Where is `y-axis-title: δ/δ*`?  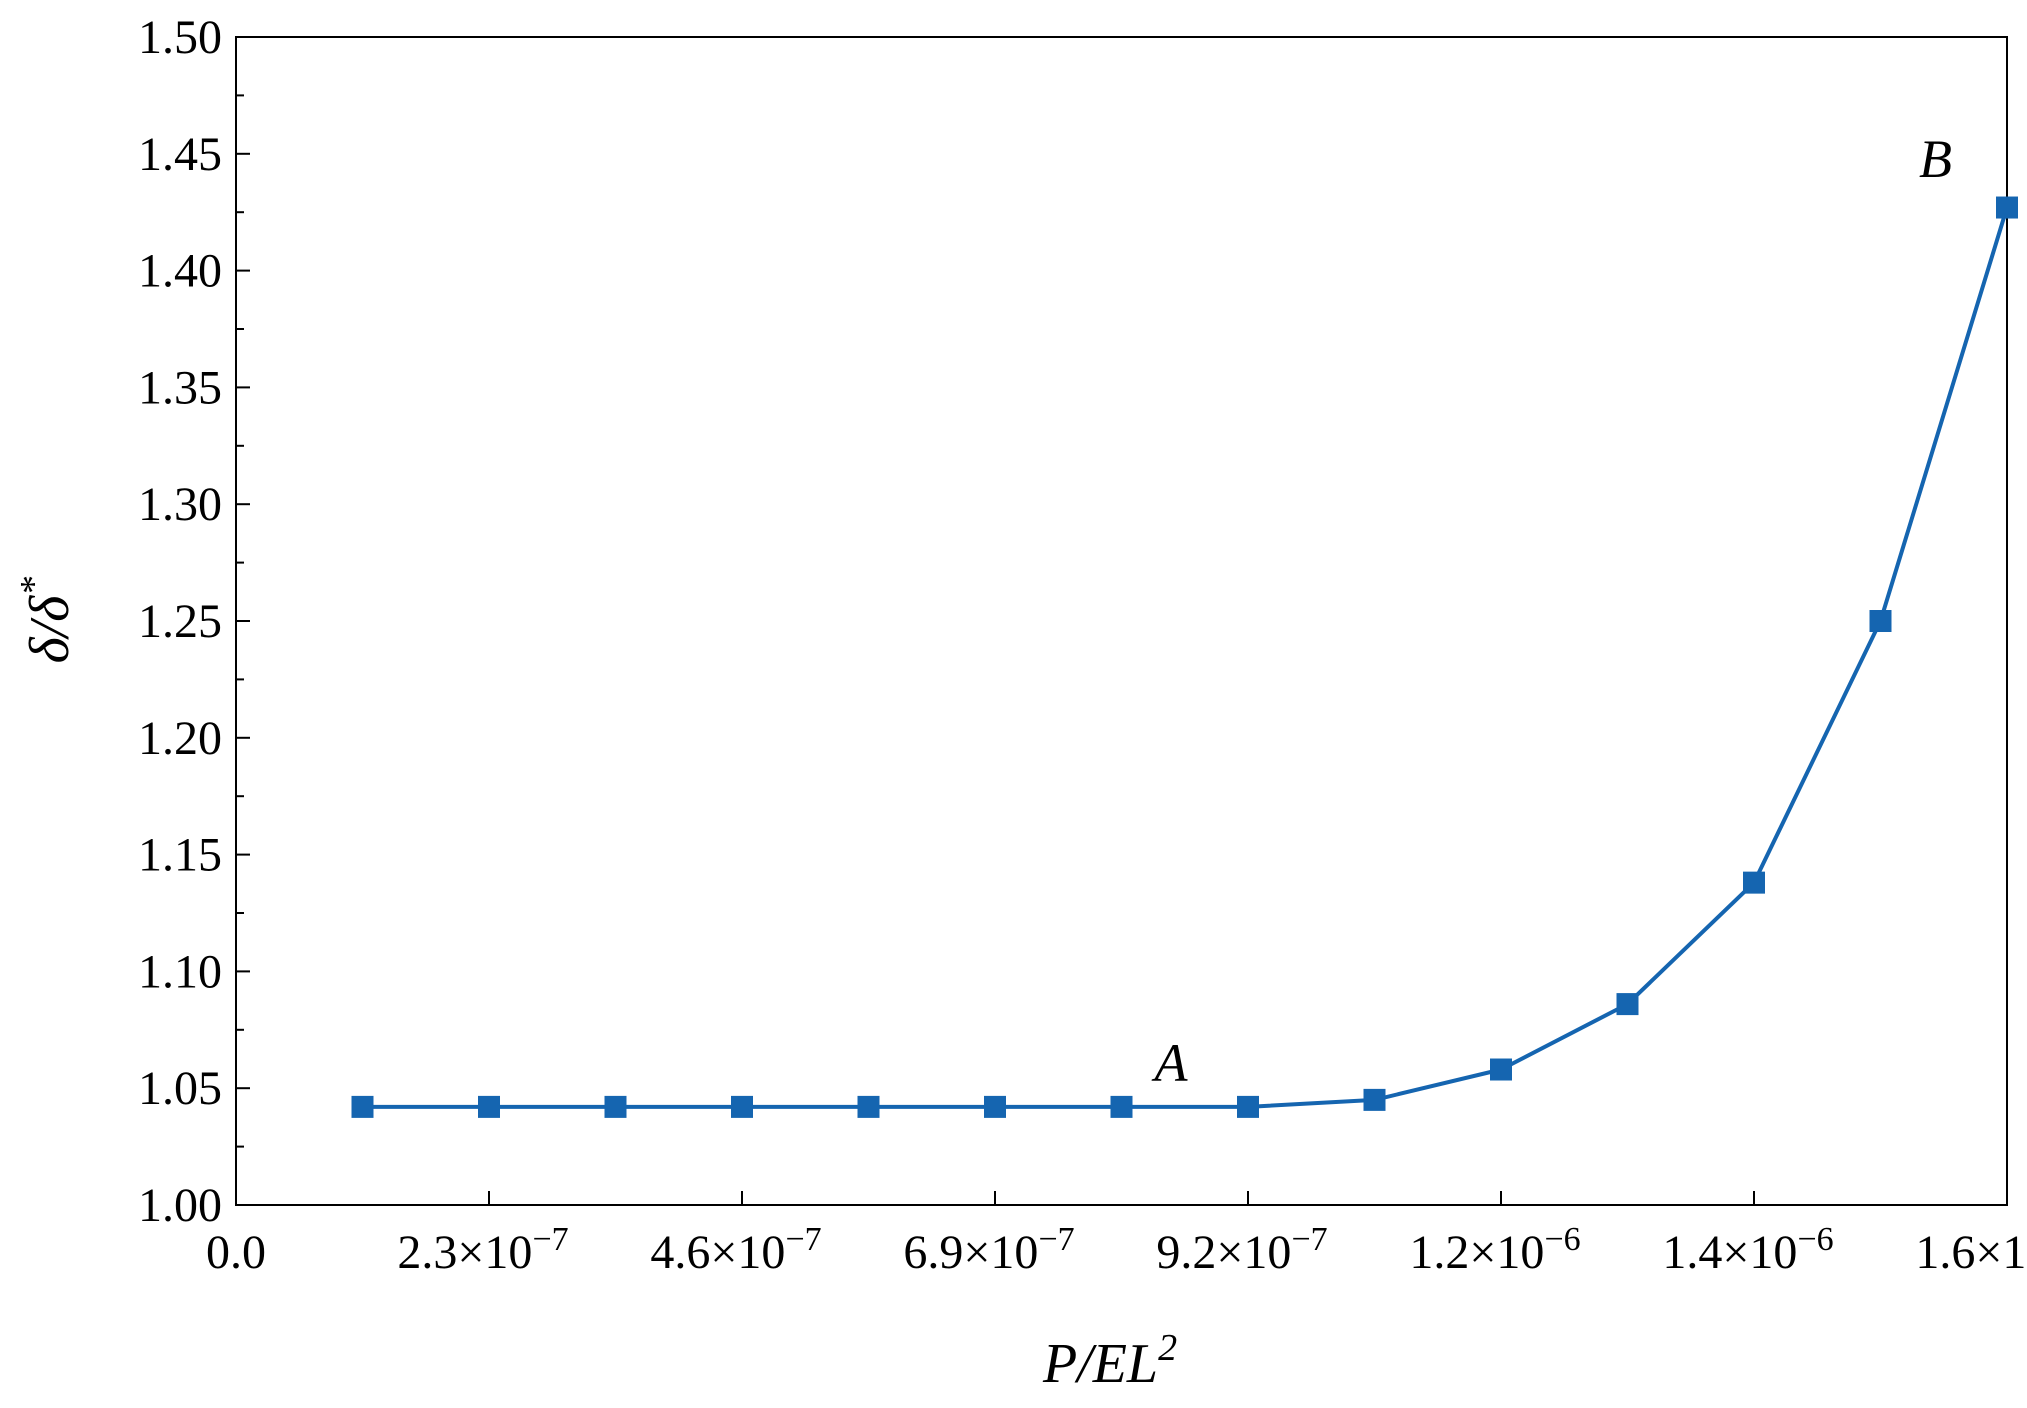 y-axis-title: δ/δ* is located at coordinates (47, 620).